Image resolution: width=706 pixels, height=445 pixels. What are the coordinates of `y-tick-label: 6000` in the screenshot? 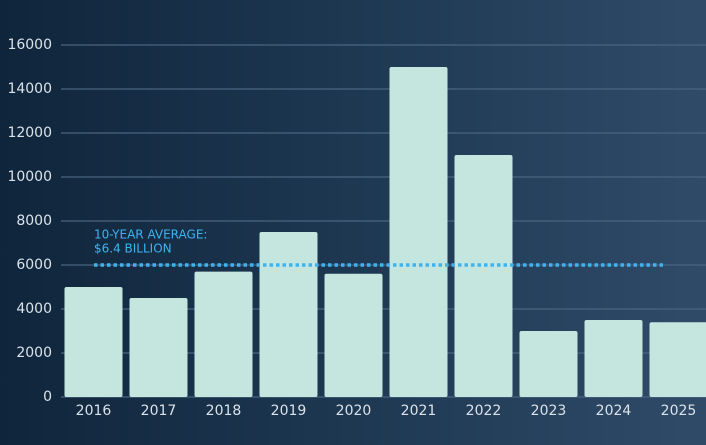 It's located at (34, 265).